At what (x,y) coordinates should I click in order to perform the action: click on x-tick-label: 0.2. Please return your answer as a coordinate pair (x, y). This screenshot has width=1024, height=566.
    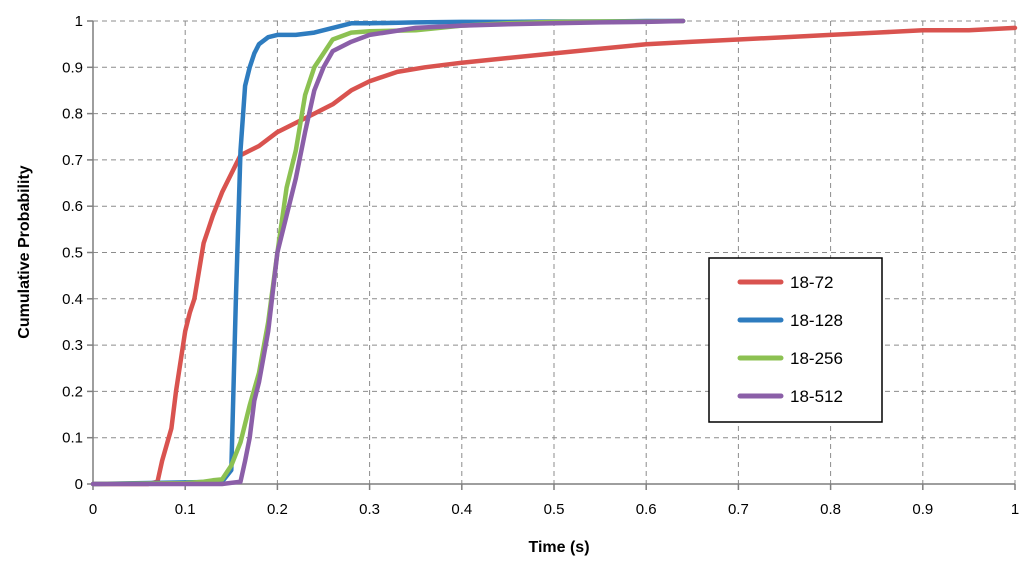
    Looking at the image, I should click on (277, 509).